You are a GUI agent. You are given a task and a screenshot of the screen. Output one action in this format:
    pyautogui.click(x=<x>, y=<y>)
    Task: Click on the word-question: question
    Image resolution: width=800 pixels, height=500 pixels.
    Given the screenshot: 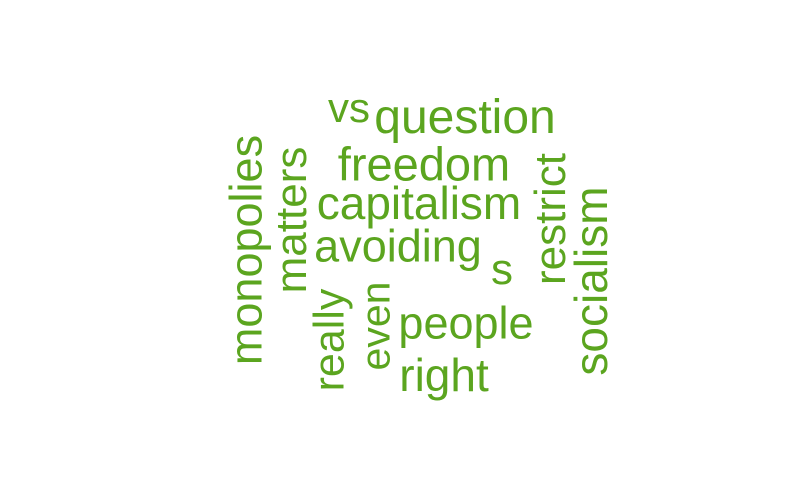 What is the action you would take?
    pyautogui.click(x=465, y=117)
    